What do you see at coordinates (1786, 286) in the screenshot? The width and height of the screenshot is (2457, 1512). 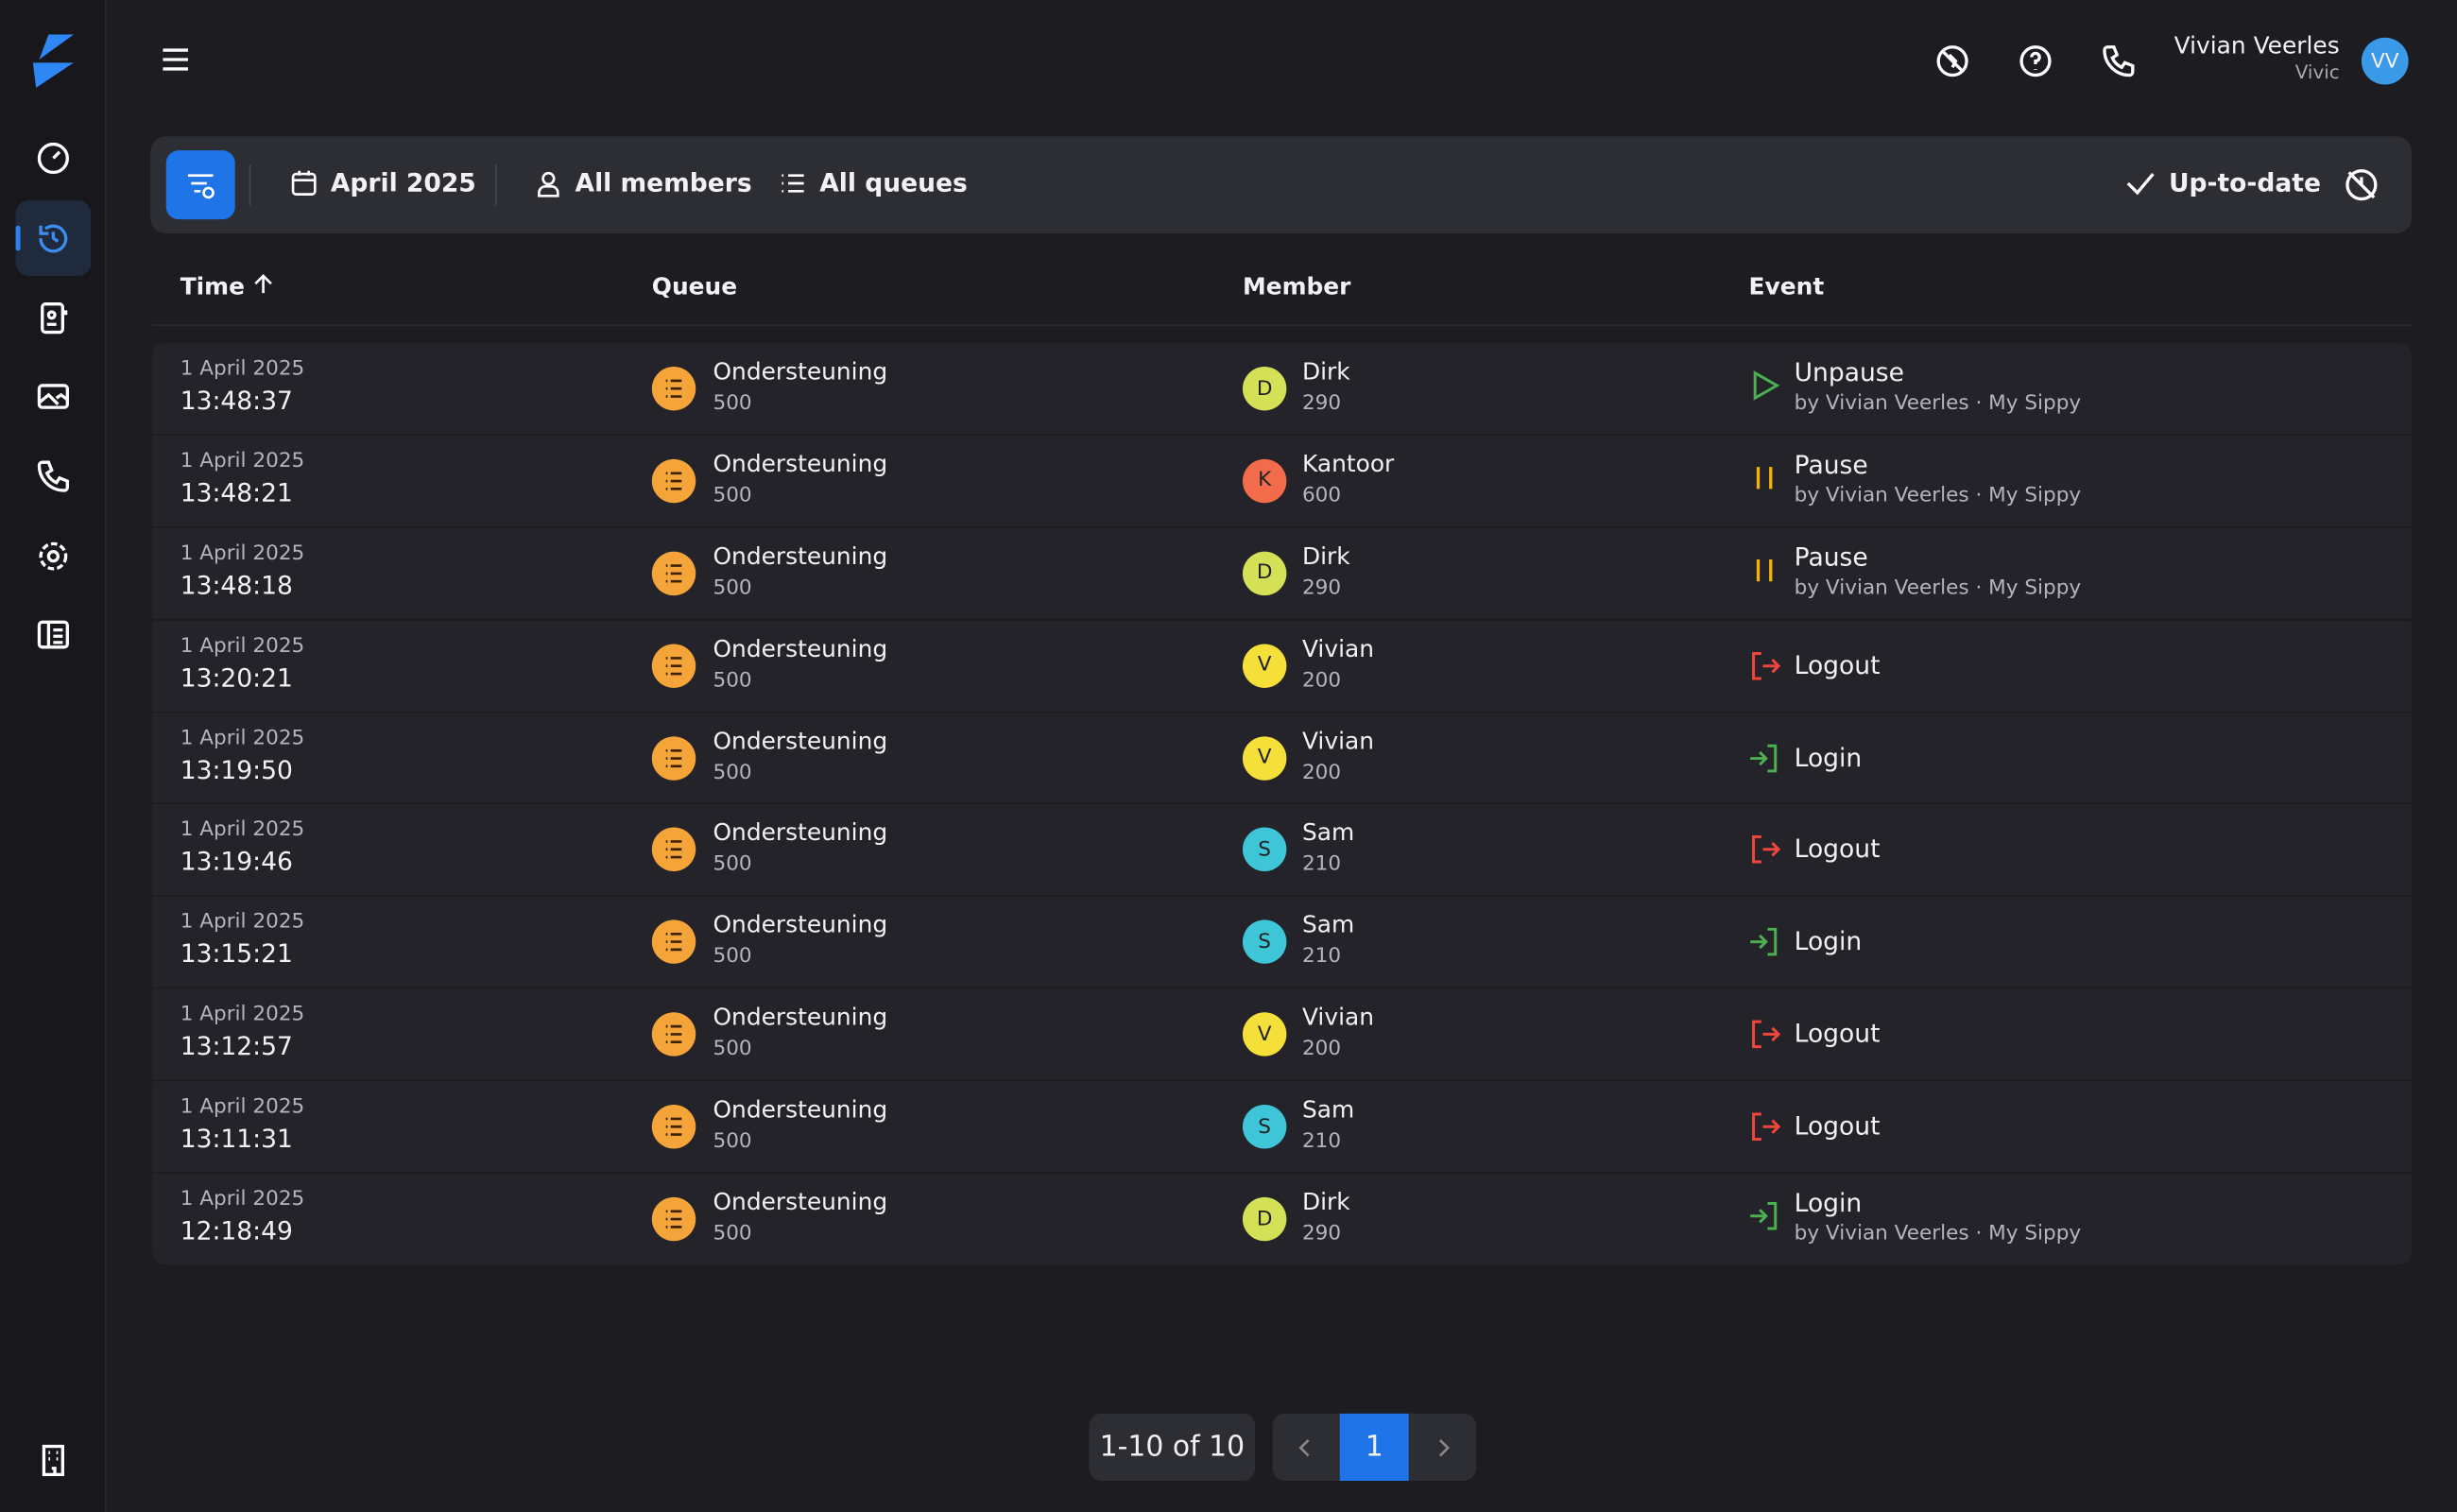 I see `col-event: Event` at bounding box center [1786, 286].